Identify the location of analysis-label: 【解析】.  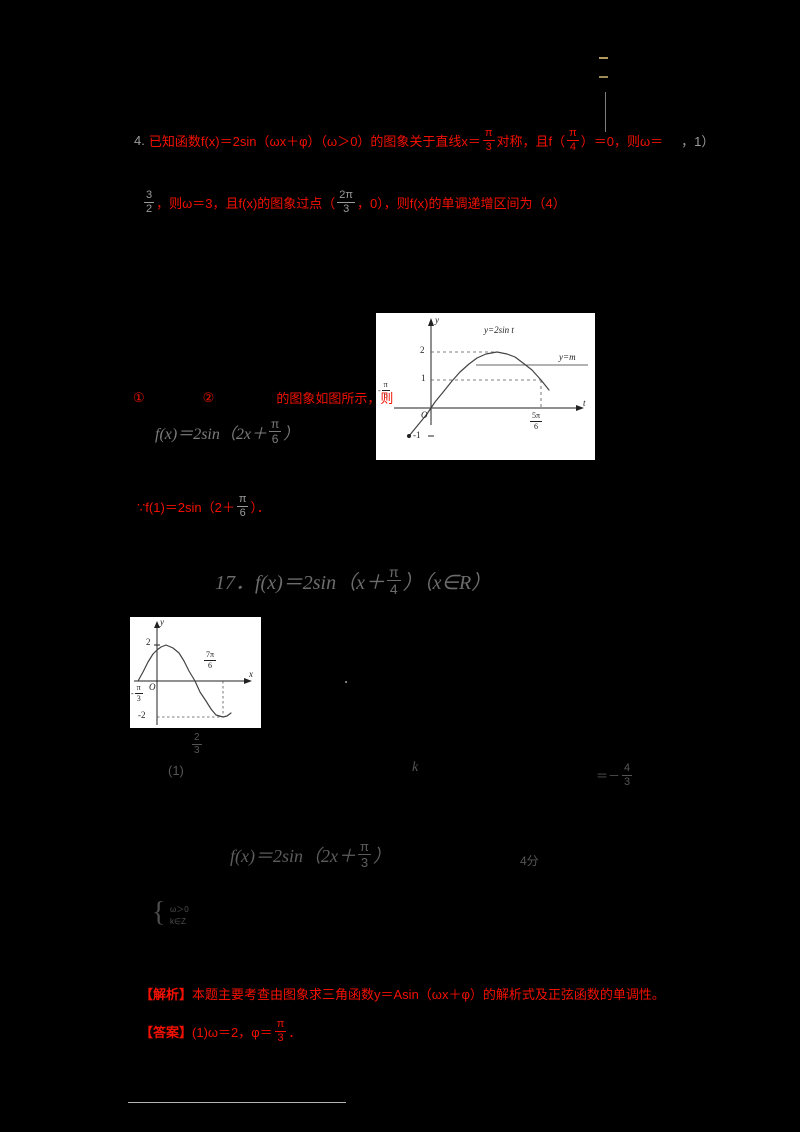
(166, 994).